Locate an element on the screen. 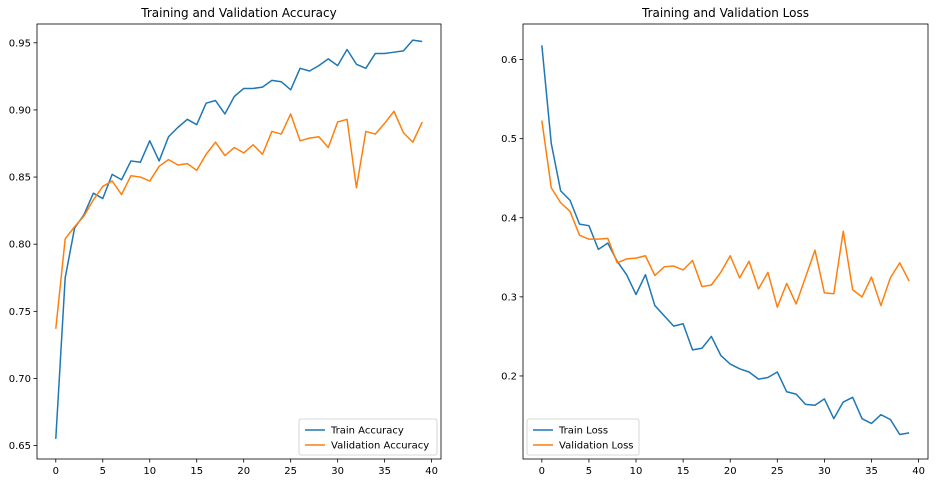 The height and width of the screenshot is (482, 939). legend-label: Train Loss is located at coordinates (583, 431).